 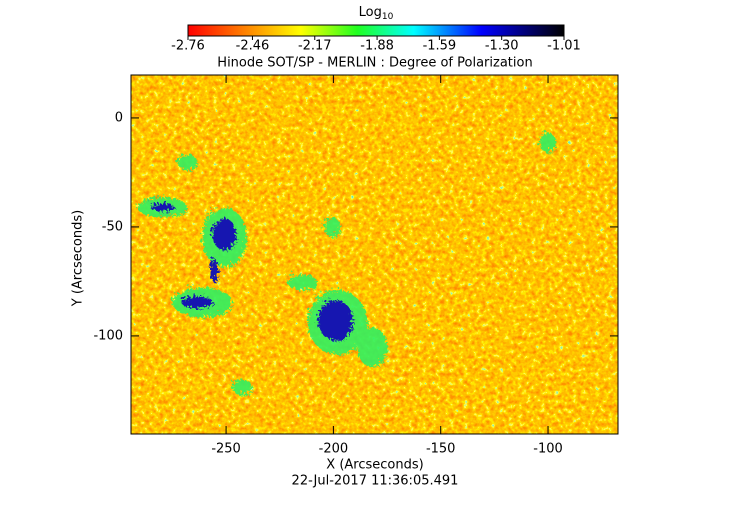 What do you see at coordinates (78, 258) in the screenshot?
I see `y-axis-label: Y (Arcseconds)` at bounding box center [78, 258].